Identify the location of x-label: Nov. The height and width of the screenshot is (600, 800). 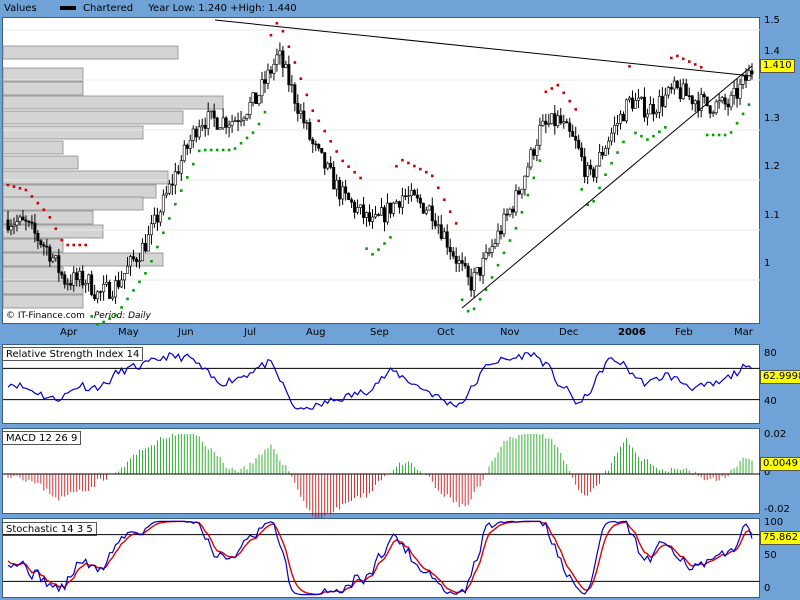
(510, 332).